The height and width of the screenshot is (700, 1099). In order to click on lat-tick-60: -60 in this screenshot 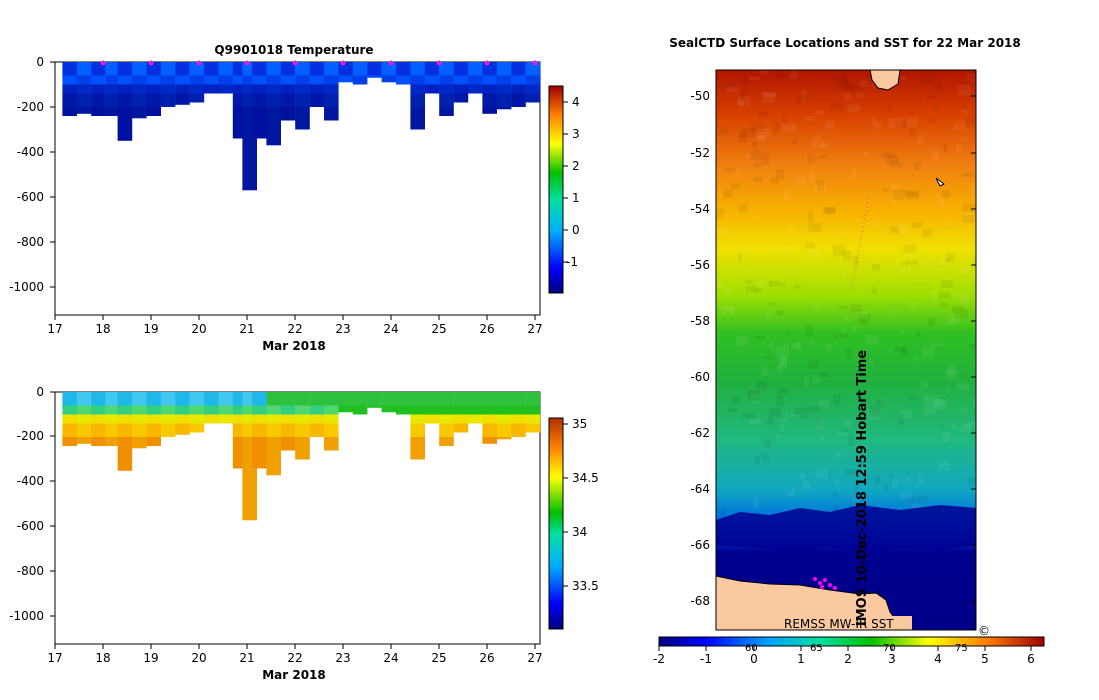, I will do `click(700, 377)`.